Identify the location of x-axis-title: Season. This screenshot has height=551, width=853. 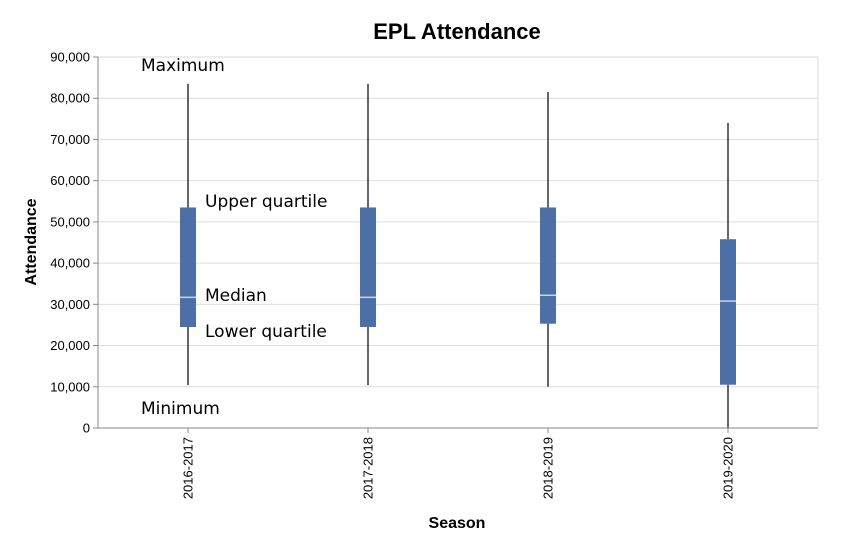
(457, 523).